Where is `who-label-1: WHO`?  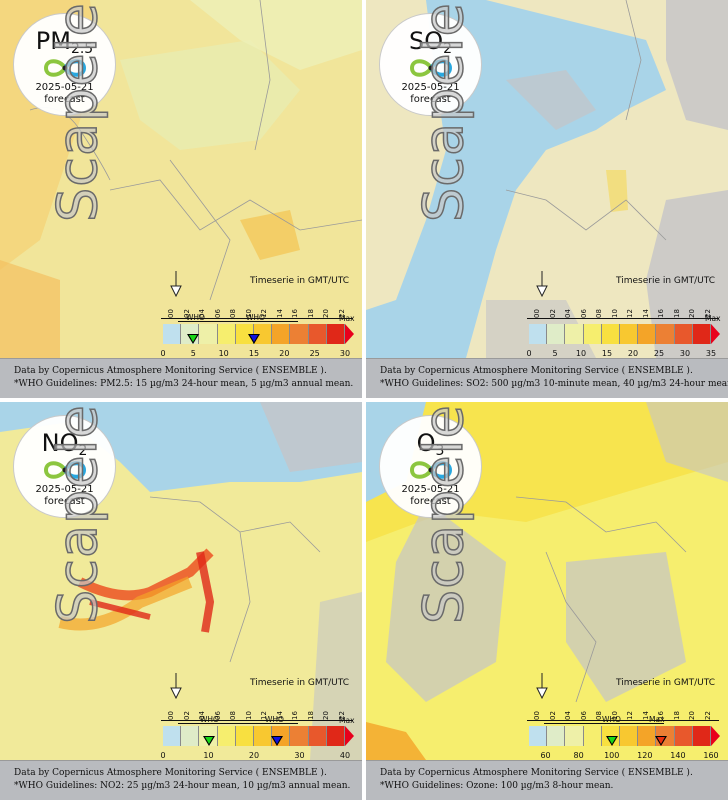
who-label-1: WHO is located at coordinates (209, 719).